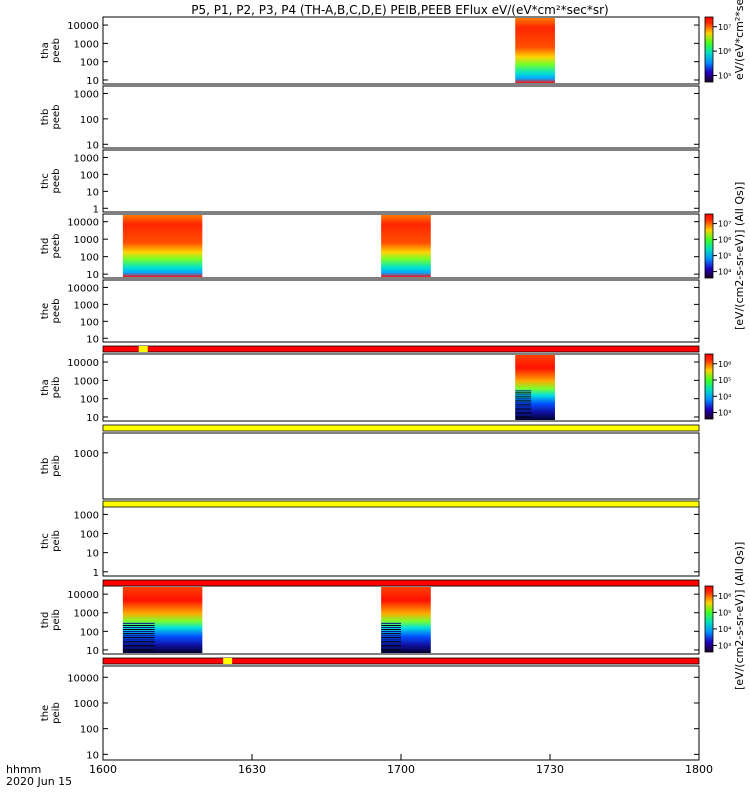 The height and width of the screenshot is (800, 750). I want to click on panel-label-0: thapeeb, so click(51, 50).